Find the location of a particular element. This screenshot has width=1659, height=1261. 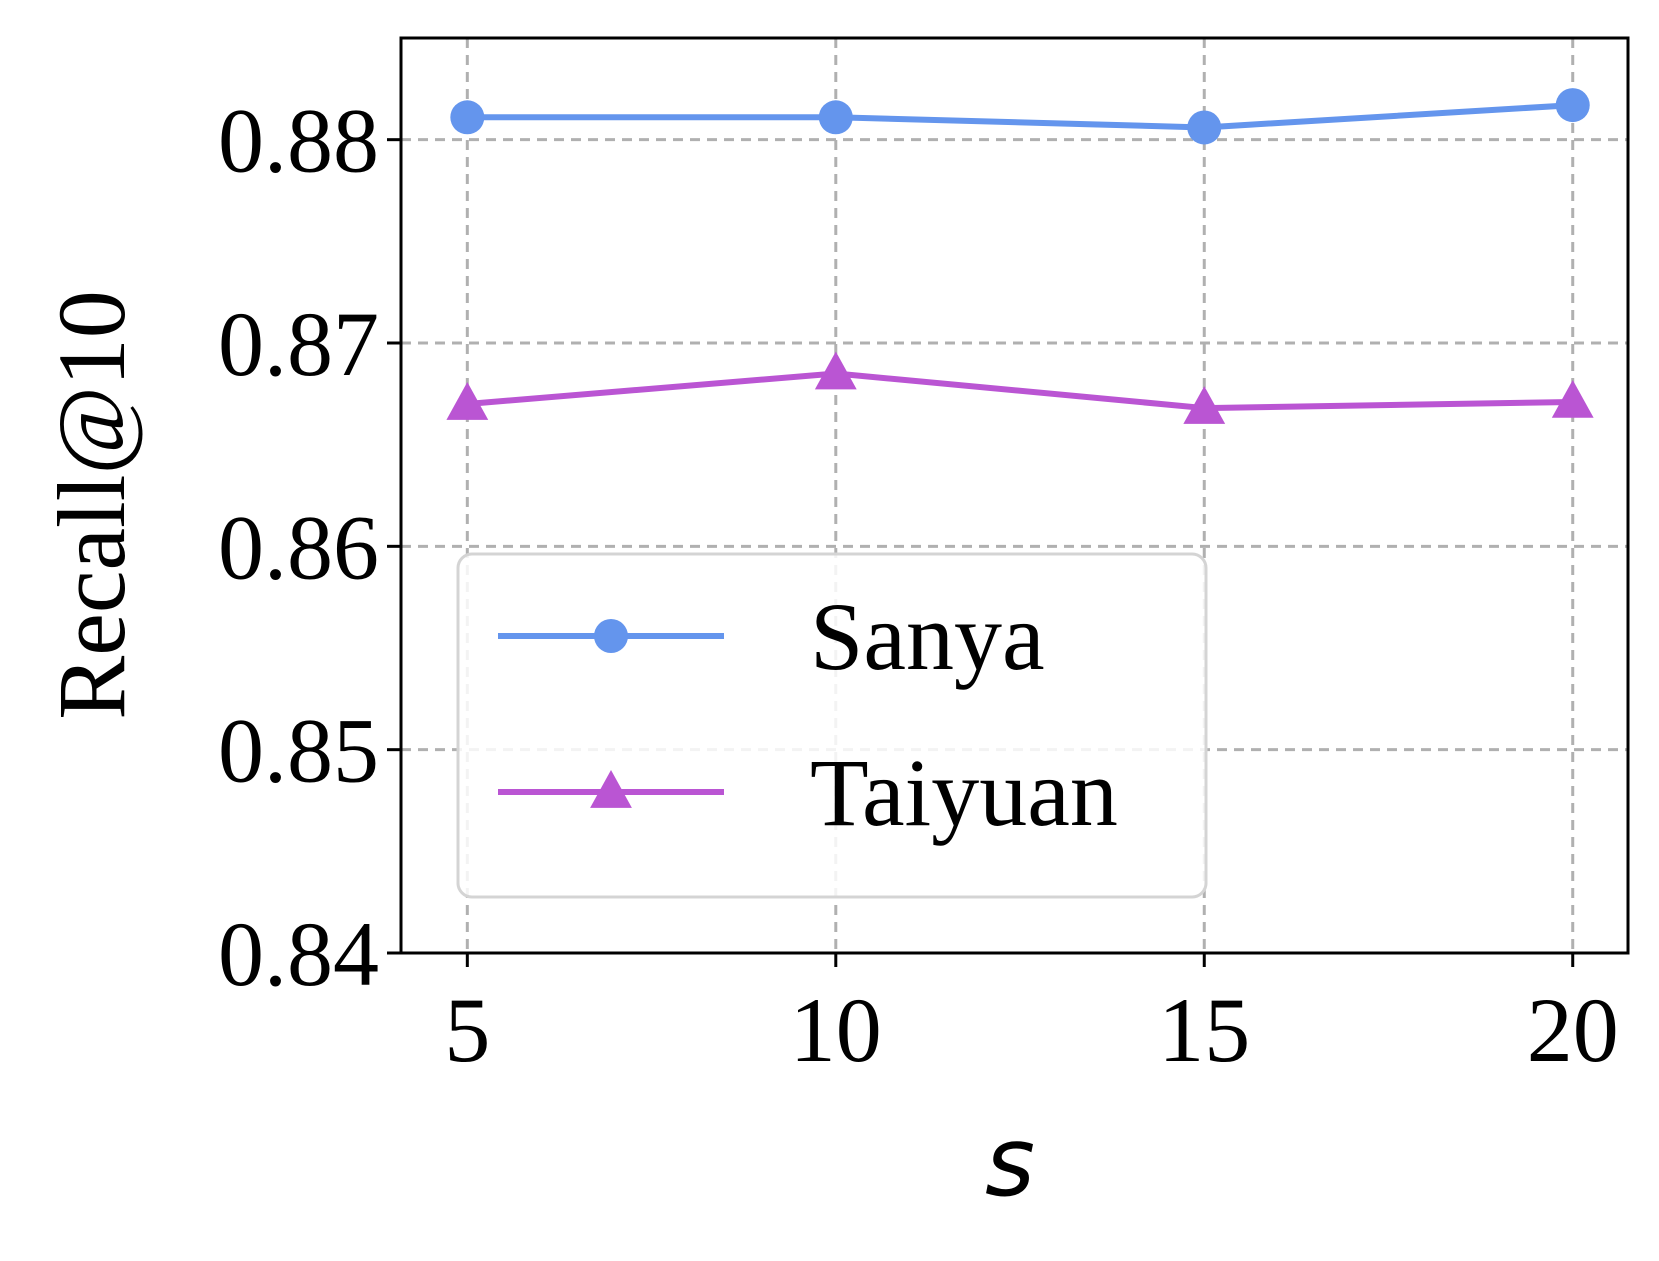

x-axis-label: s is located at coordinates (1010, 1162).